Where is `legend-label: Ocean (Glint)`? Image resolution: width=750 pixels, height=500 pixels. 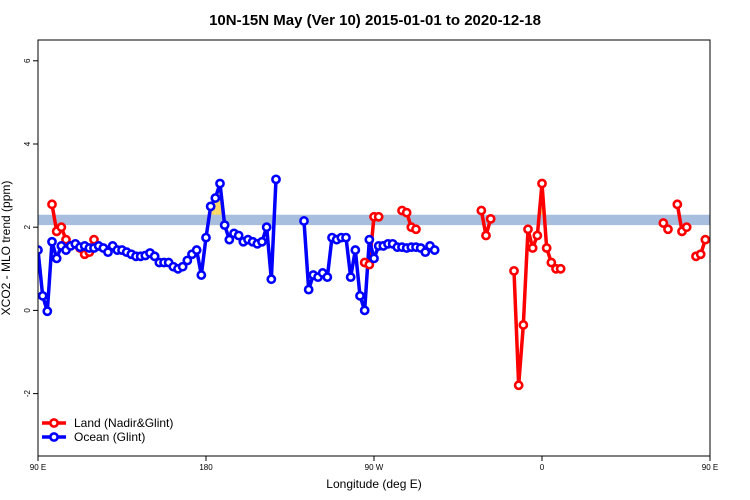 legend-label: Ocean (Glint) is located at coordinates (109, 437).